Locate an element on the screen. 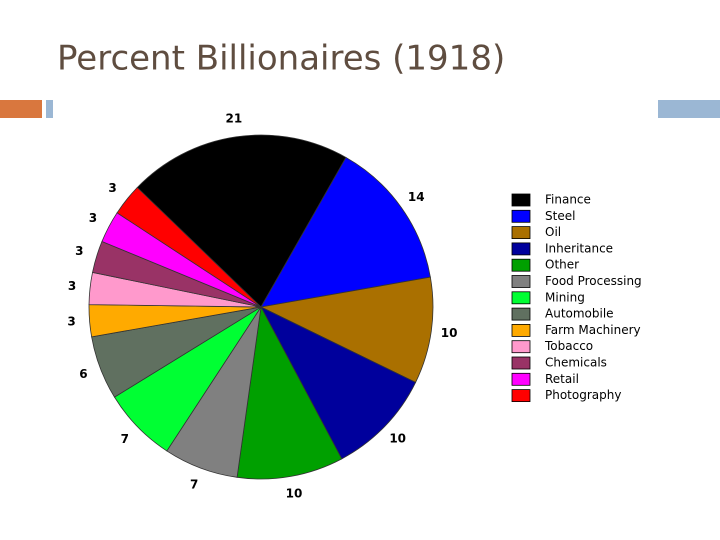 This screenshot has width=720, height=540. slide-title: Percent Billionaires (1918) is located at coordinates (281, 59).